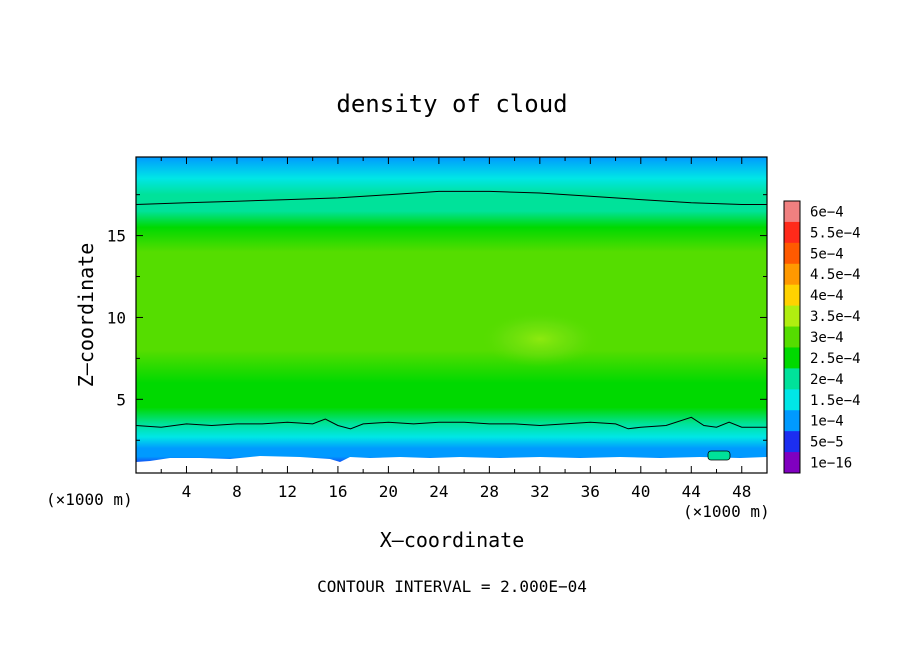  What do you see at coordinates (719, 455) in the screenshot?
I see `local-anomaly-cell` at bounding box center [719, 455].